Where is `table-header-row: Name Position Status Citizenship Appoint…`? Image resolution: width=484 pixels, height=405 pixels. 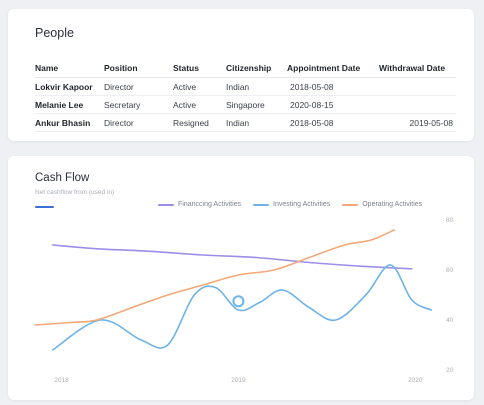
table-header-row: Name Position Status Citizenship Appoint… is located at coordinates (245, 69).